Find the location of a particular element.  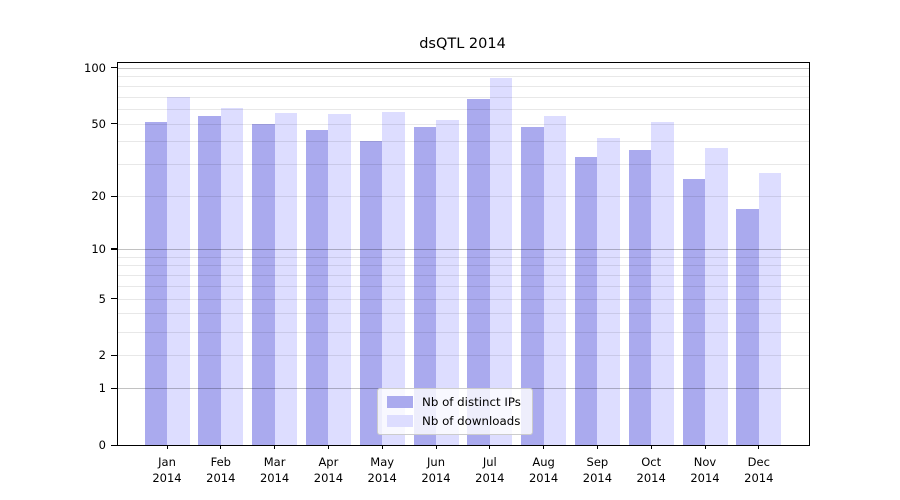

x-tick-label-month-apr: Apr is located at coordinates (328, 462).